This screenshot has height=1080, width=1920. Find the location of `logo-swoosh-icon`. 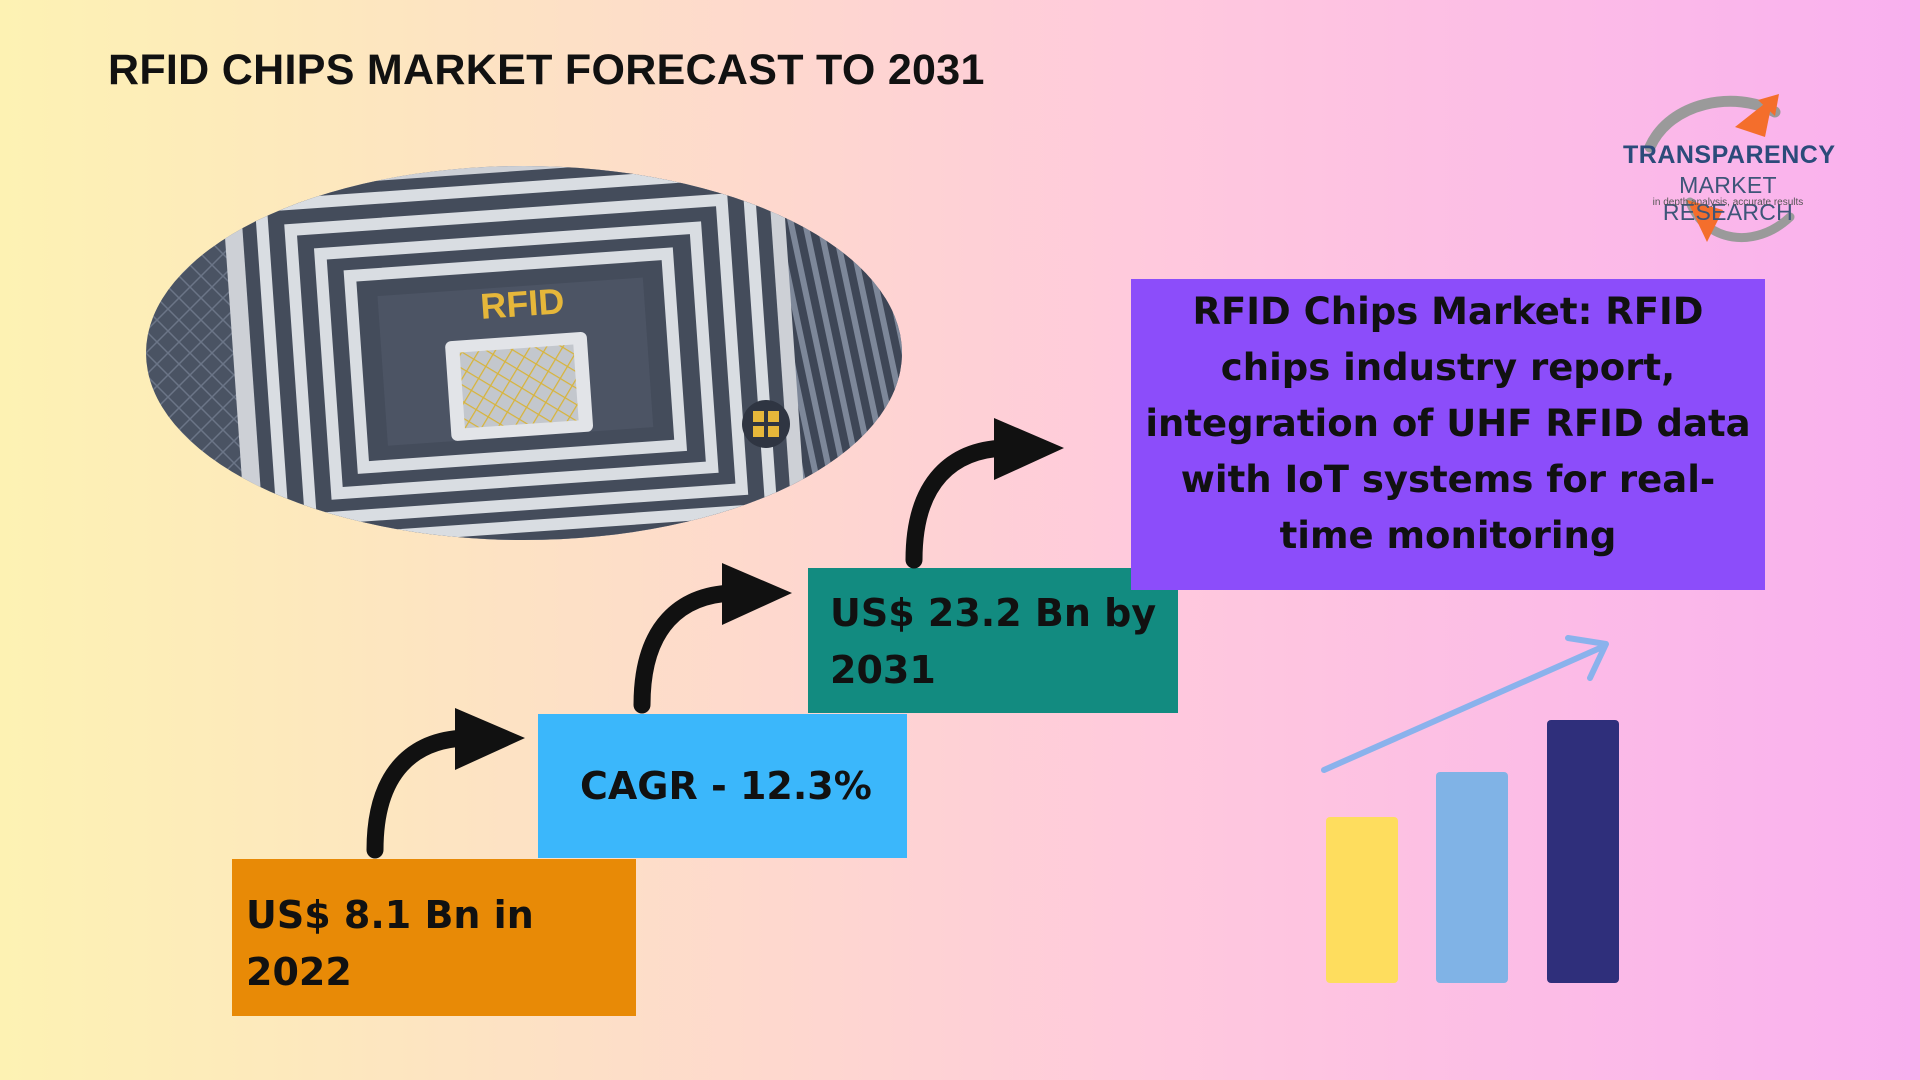

logo-swoosh-icon is located at coordinates (1719, 168).